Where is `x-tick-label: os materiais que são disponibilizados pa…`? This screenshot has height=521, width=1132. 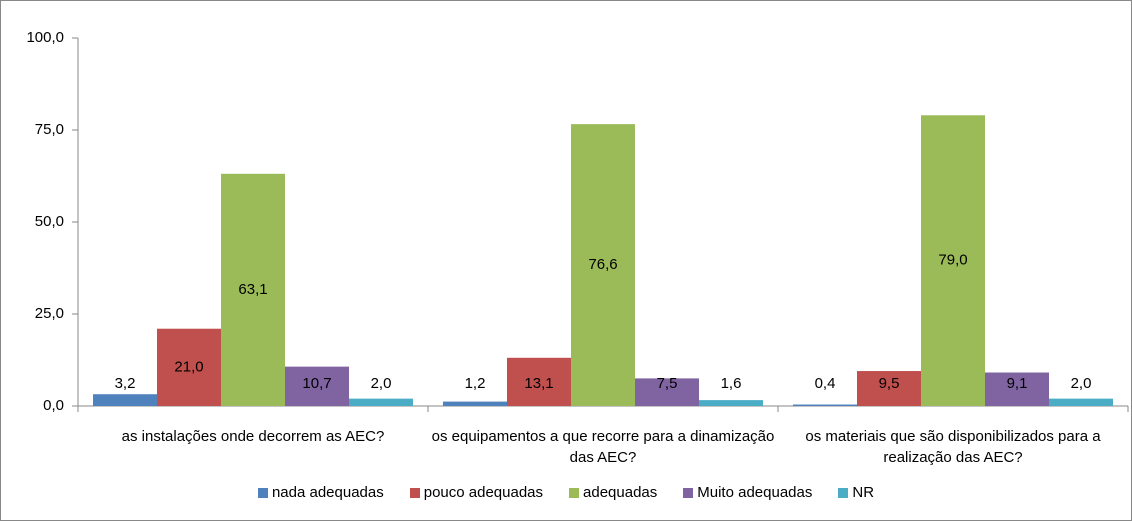 x-tick-label: os materiais que são disponibilizados pa… is located at coordinates (953, 447).